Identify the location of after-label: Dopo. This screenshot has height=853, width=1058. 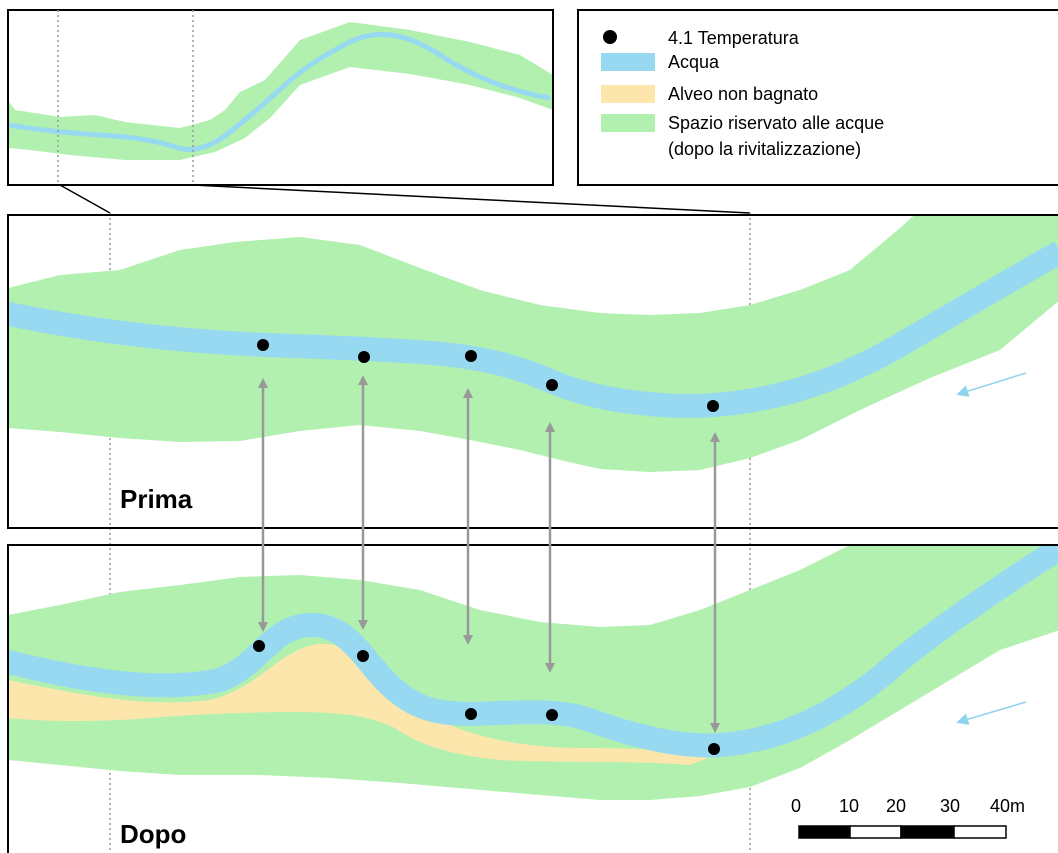
(153, 834).